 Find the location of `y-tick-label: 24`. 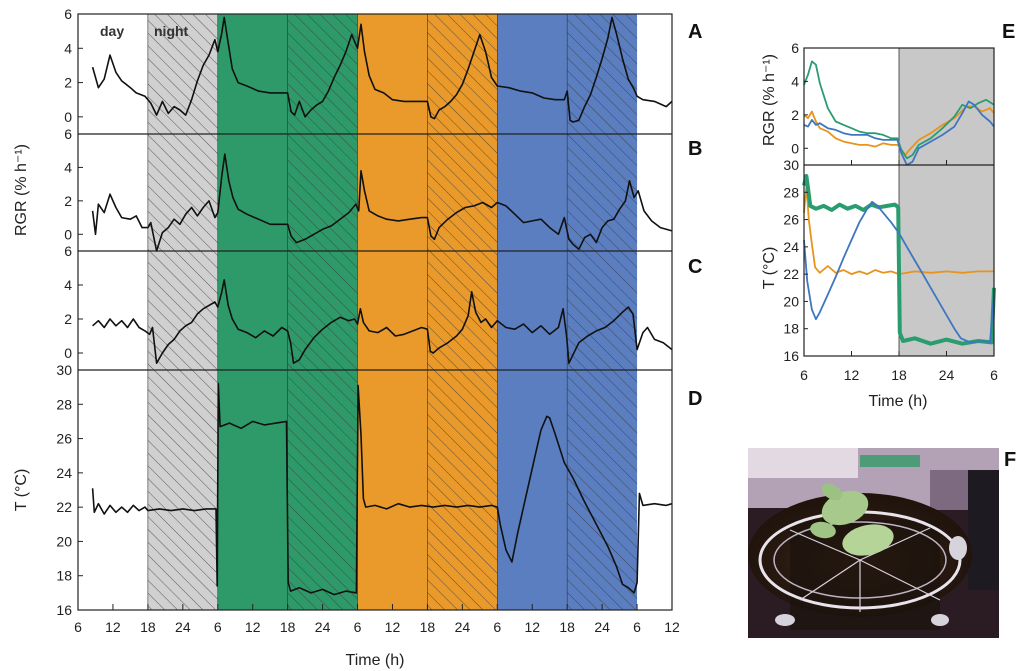

y-tick-label: 24 is located at coordinates (64, 473).